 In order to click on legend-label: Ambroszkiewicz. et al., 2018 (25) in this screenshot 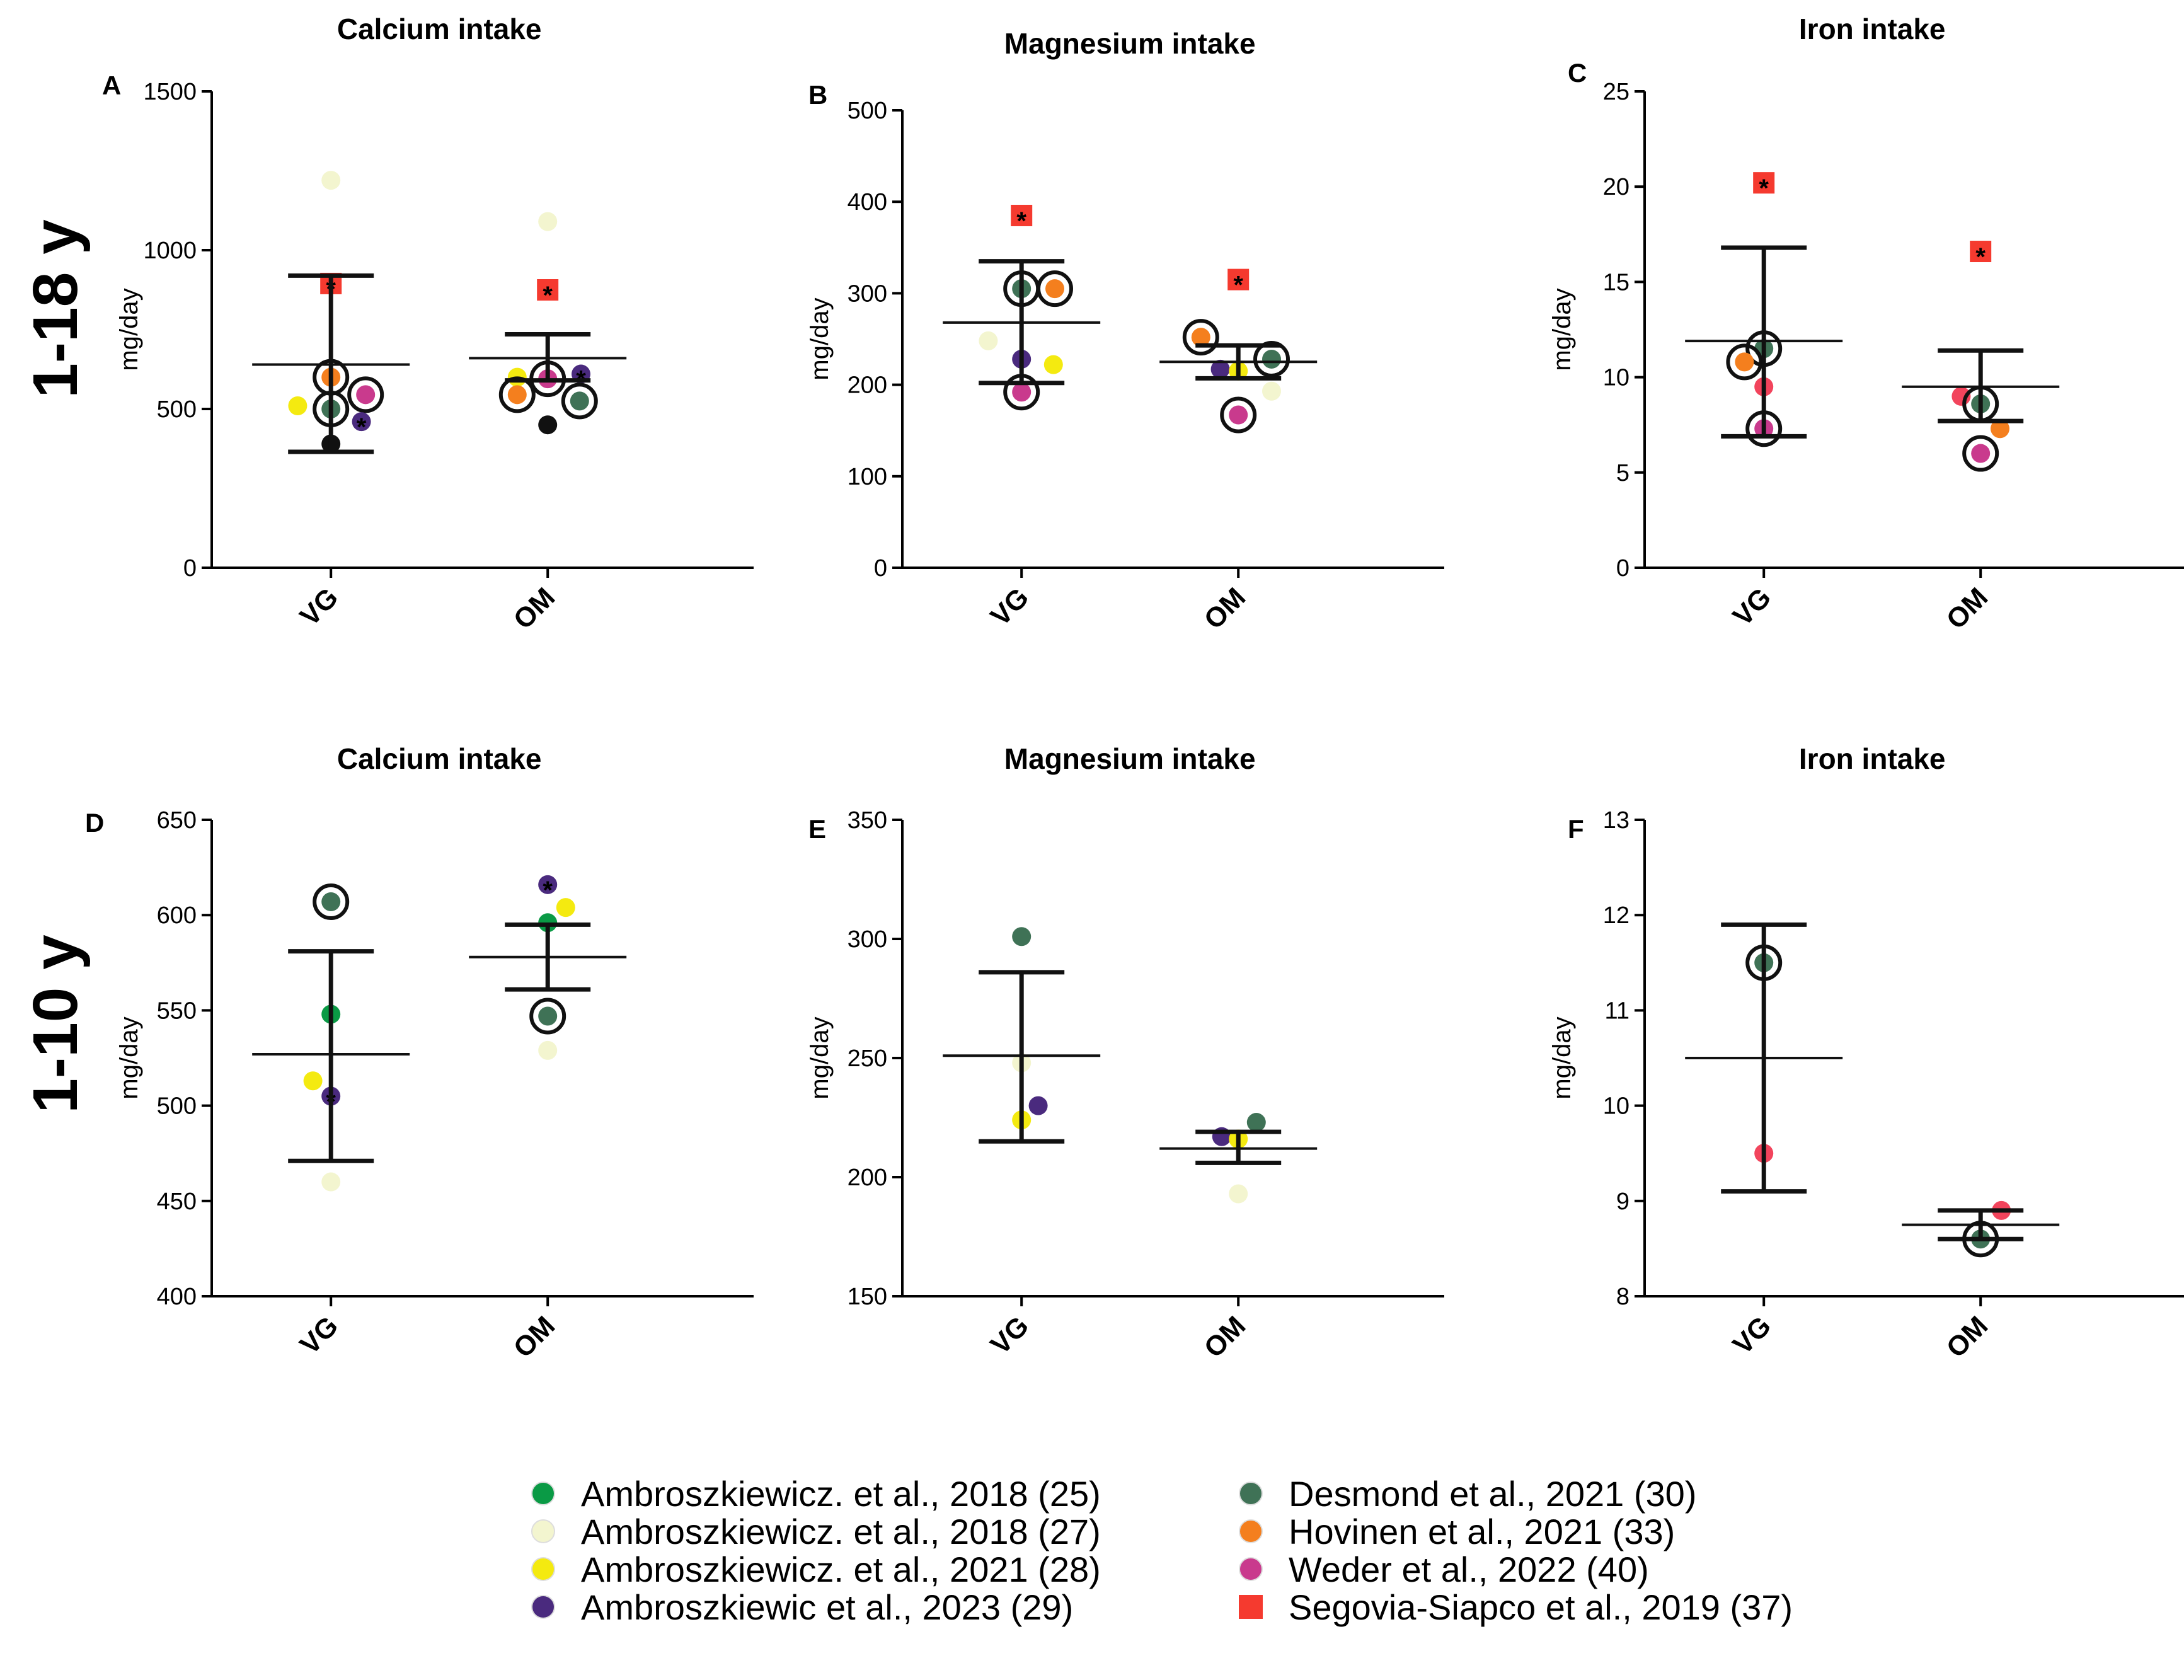, I will do `click(841, 1494)`.